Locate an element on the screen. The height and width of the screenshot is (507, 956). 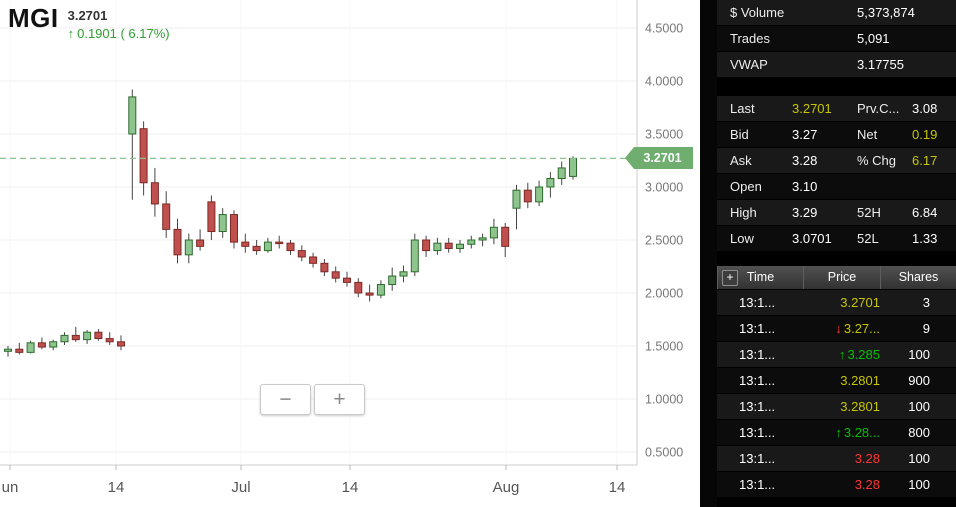
tape-row: 13:1... 3.2801 900 is located at coordinates (836, 381).